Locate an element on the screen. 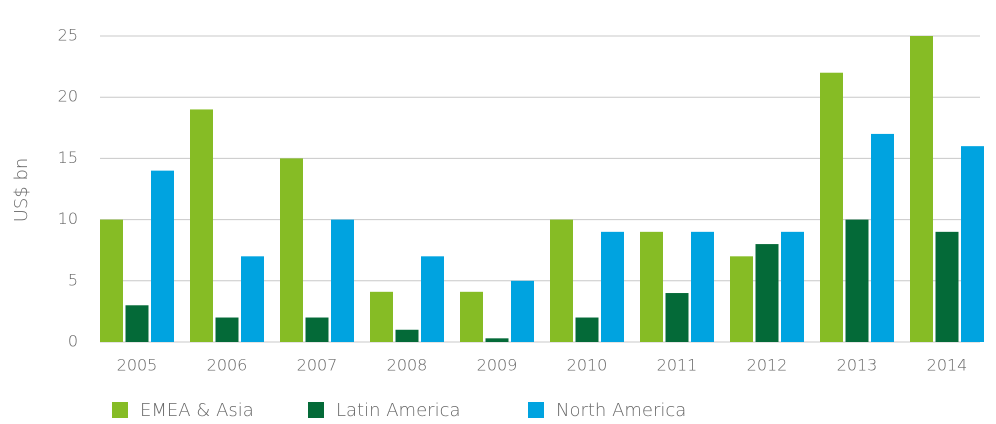 This screenshot has height=424, width=996. x-tick-label: 2014 is located at coordinates (947, 365).